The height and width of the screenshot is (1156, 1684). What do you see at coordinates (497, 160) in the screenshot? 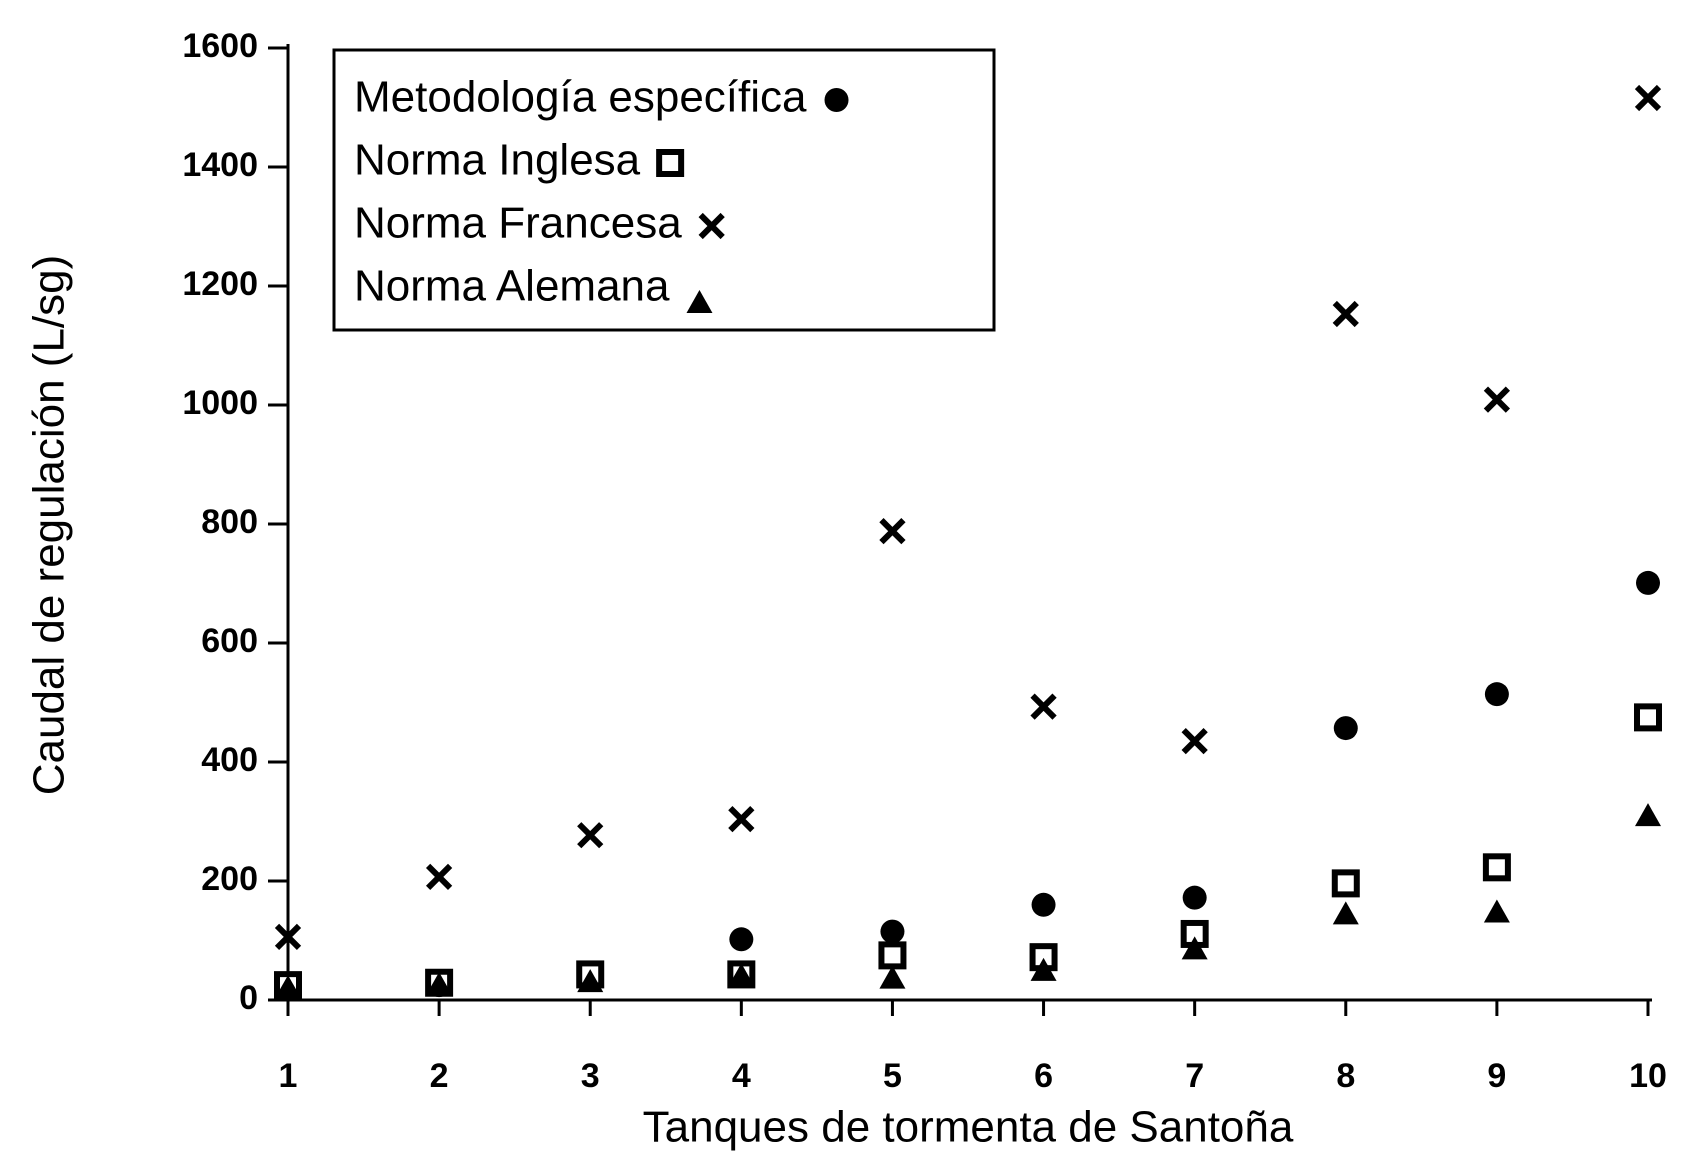
I see `legend-label: Norma Inglesa` at bounding box center [497, 160].